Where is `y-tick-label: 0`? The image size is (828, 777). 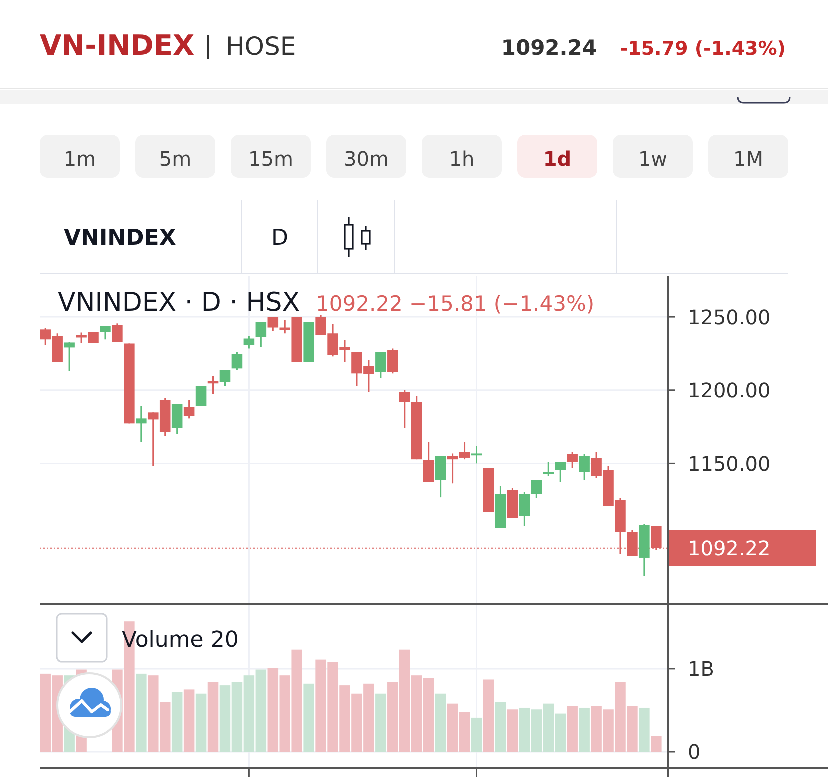 y-tick-label: 0 is located at coordinates (694, 752).